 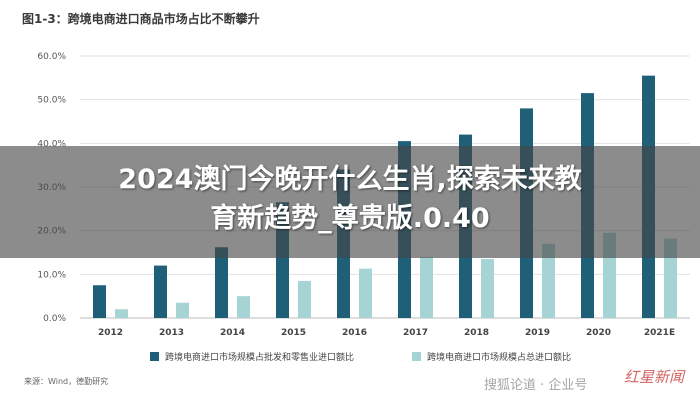 What do you see at coordinates (232, 333) in the screenshot?
I see `x-tick-label: 2014` at bounding box center [232, 333].